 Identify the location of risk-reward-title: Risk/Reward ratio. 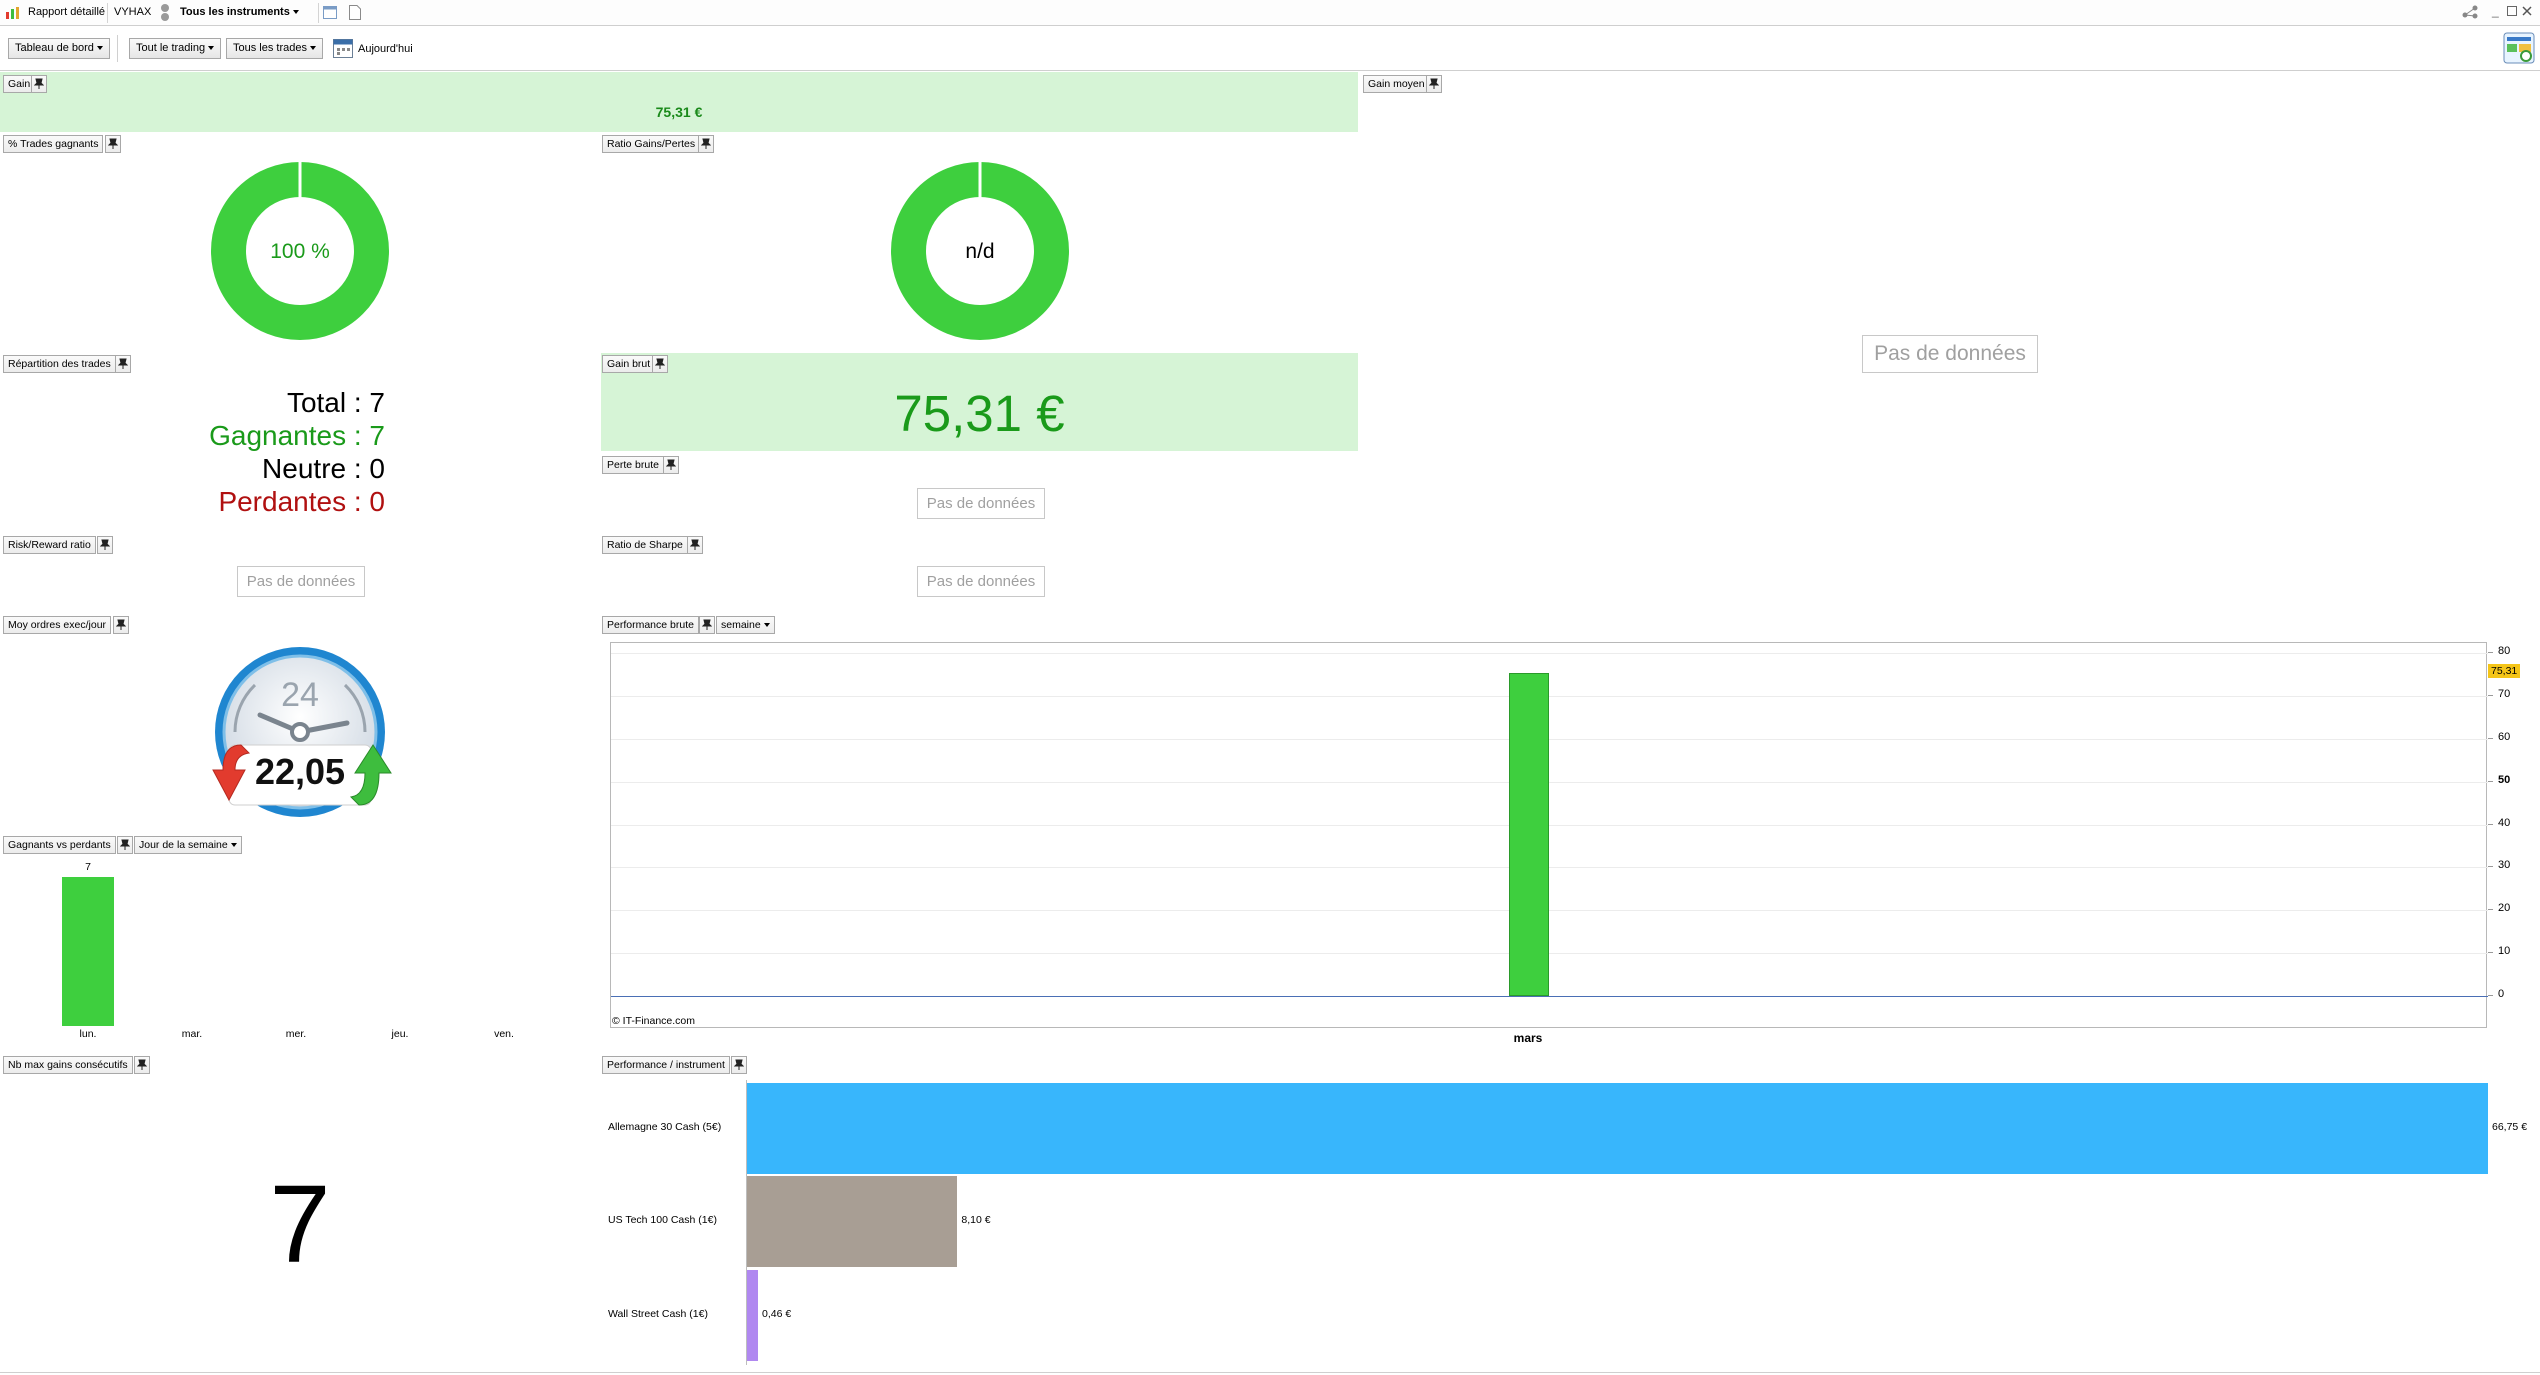
(49, 545).